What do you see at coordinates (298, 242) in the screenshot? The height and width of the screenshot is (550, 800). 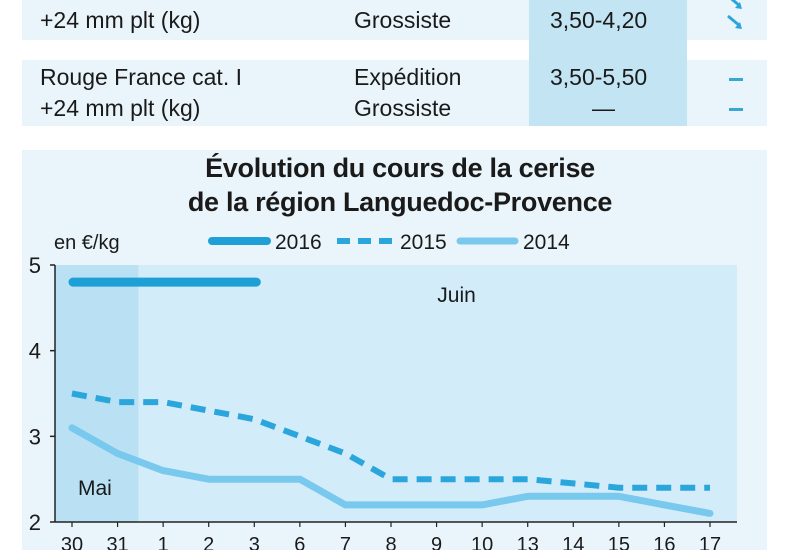 I see `legend-label-2016: 2016` at bounding box center [298, 242].